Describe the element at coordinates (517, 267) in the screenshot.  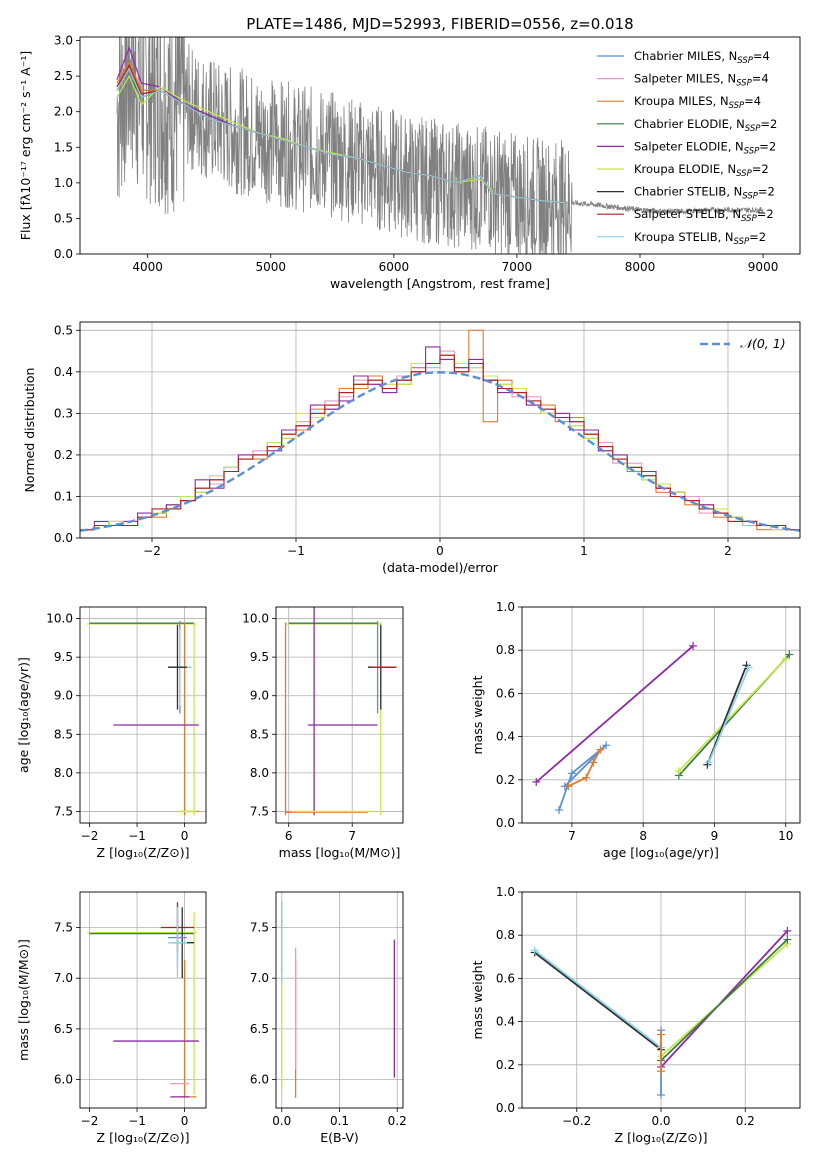
I see `x-tick-label: 7000` at that location.